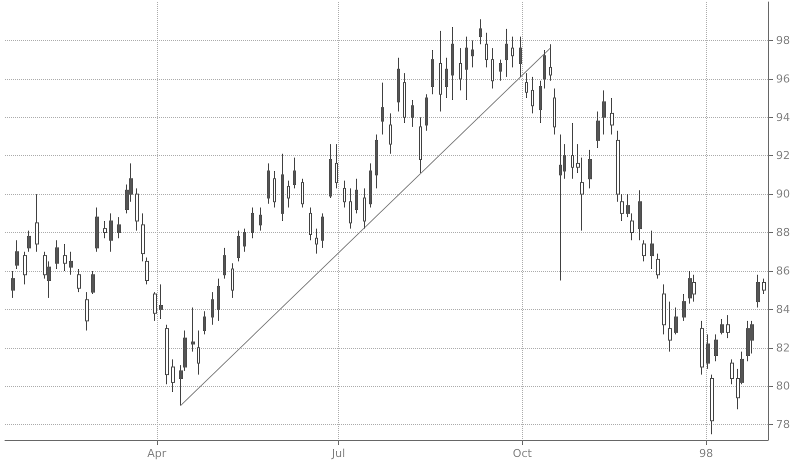  What do you see at coordinates (157, 453) in the screenshot?
I see `x-tick-label: Apr` at bounding box center [157, 453].